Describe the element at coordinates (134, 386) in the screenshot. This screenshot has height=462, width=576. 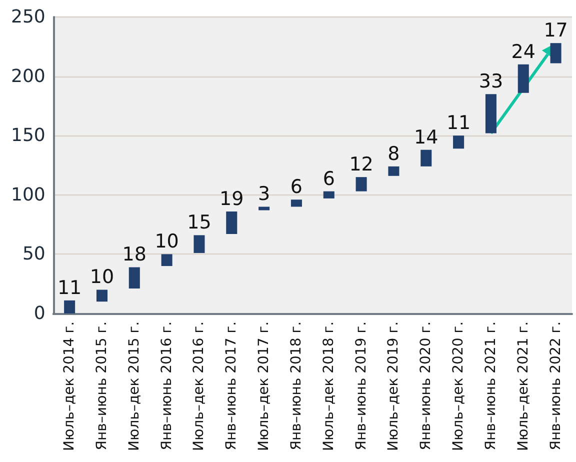
I see `x-tick-label: Июль–дек 2015 г.` at that location.